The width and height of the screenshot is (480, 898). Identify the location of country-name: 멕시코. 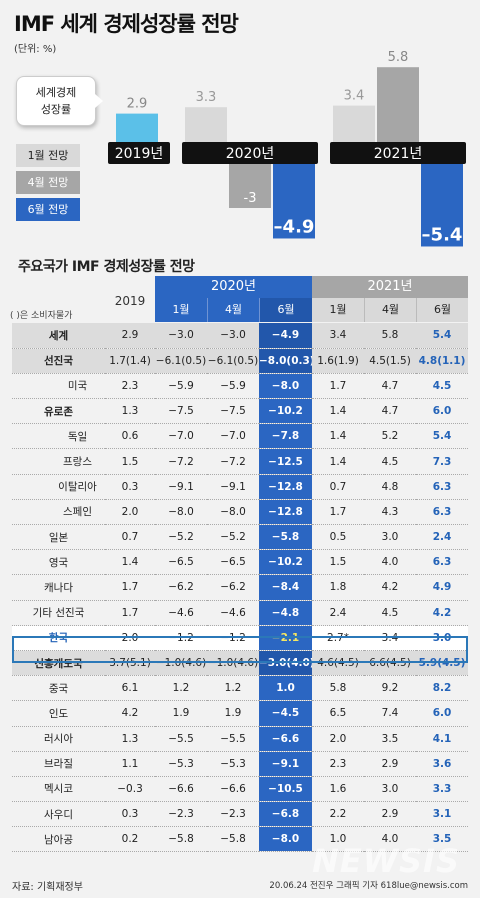
(58, 789).